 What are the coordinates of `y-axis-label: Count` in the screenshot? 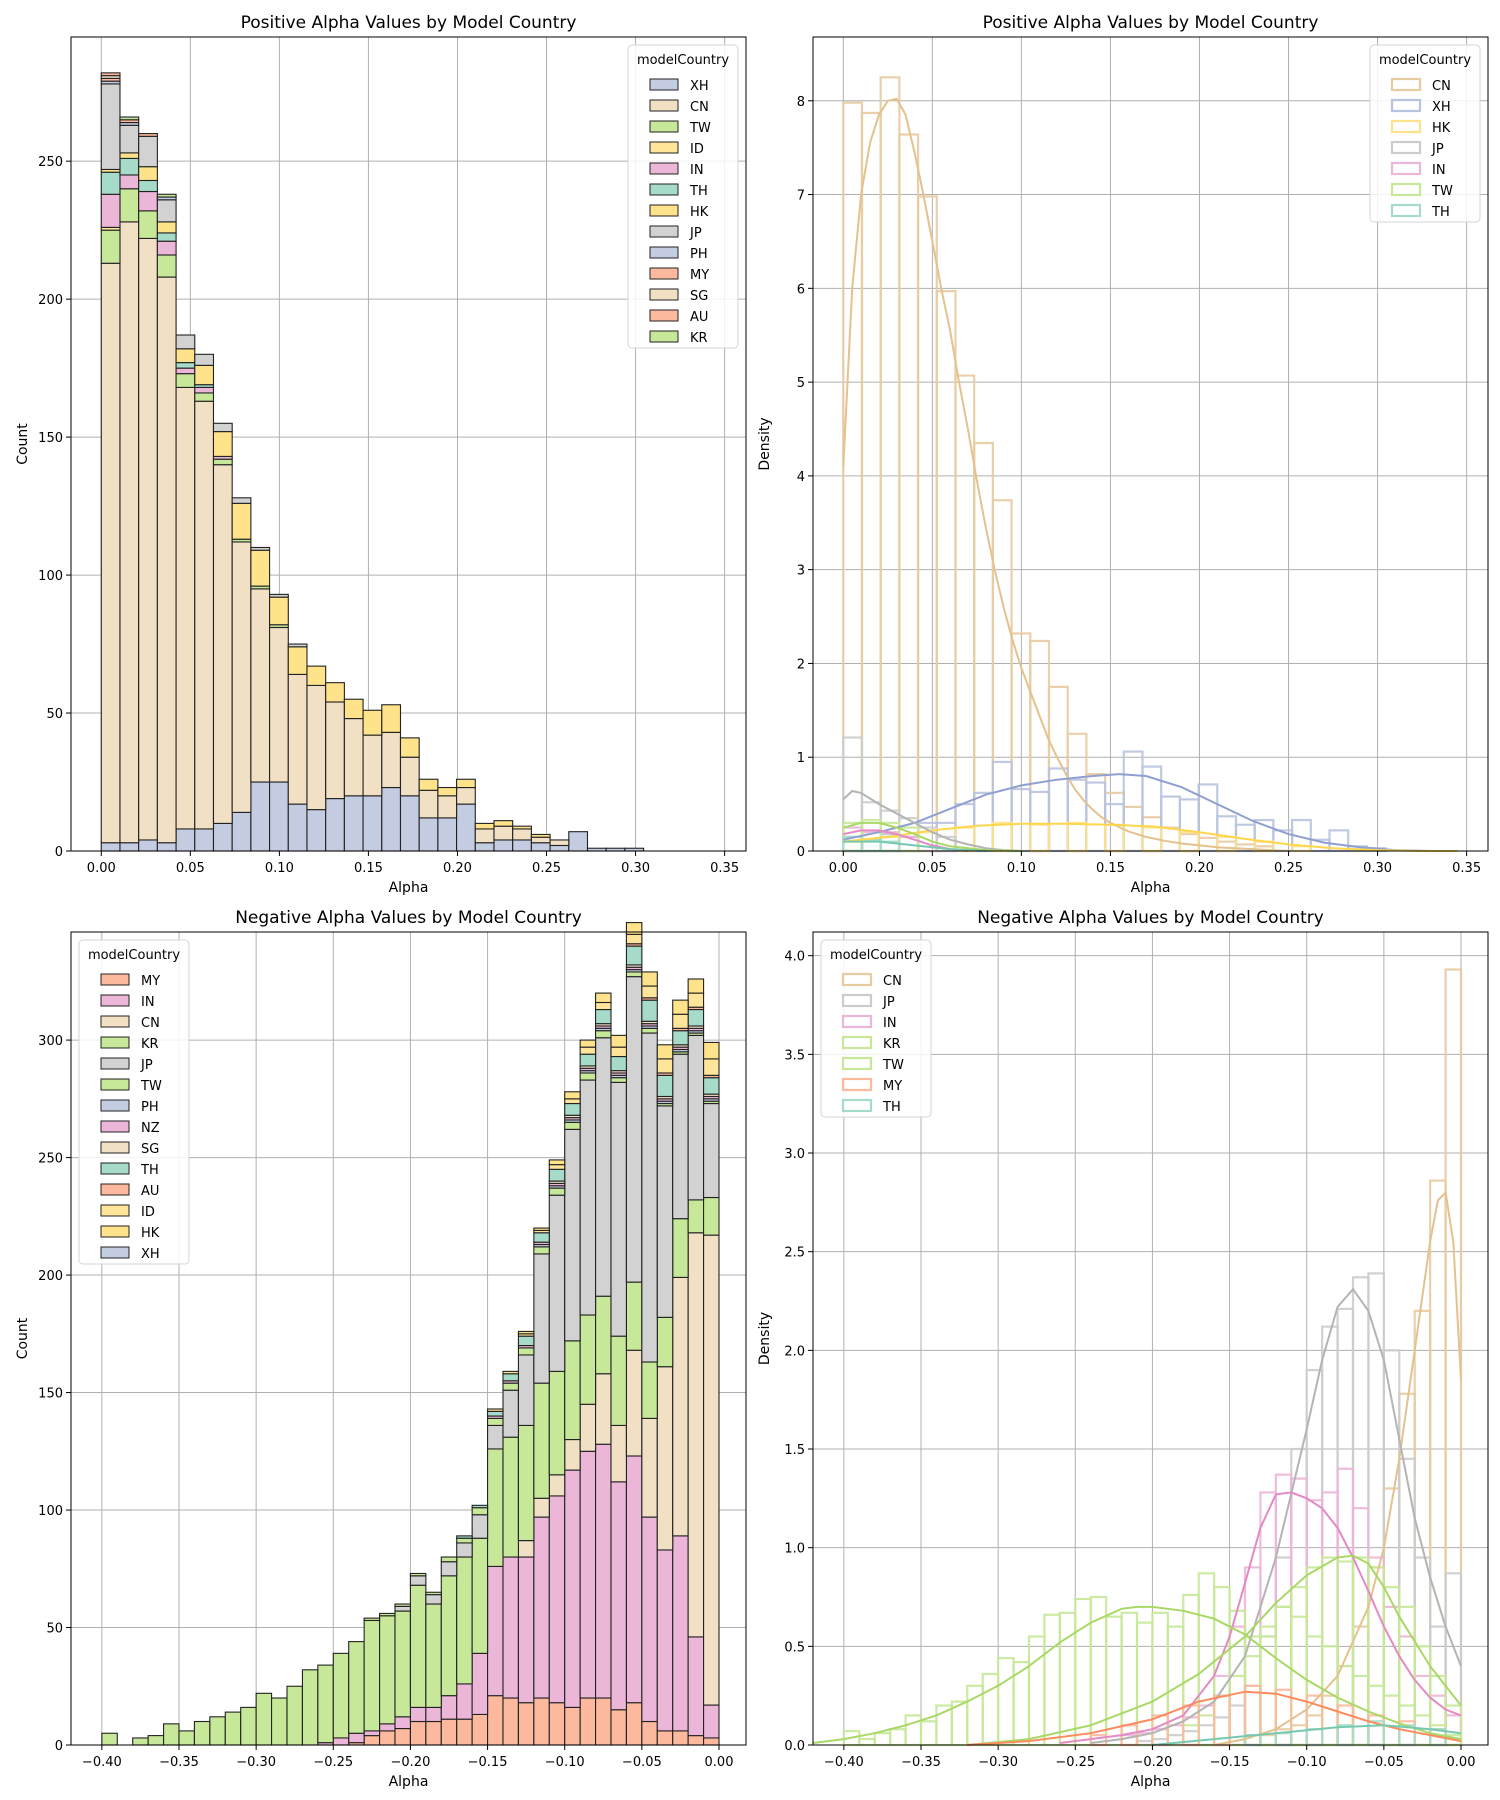 It's located at (23, 1338).